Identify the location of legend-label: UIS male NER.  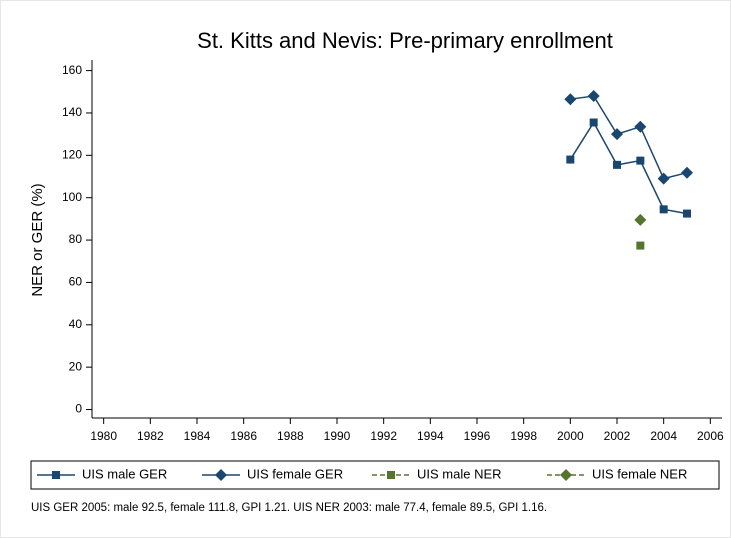
(459, 473).